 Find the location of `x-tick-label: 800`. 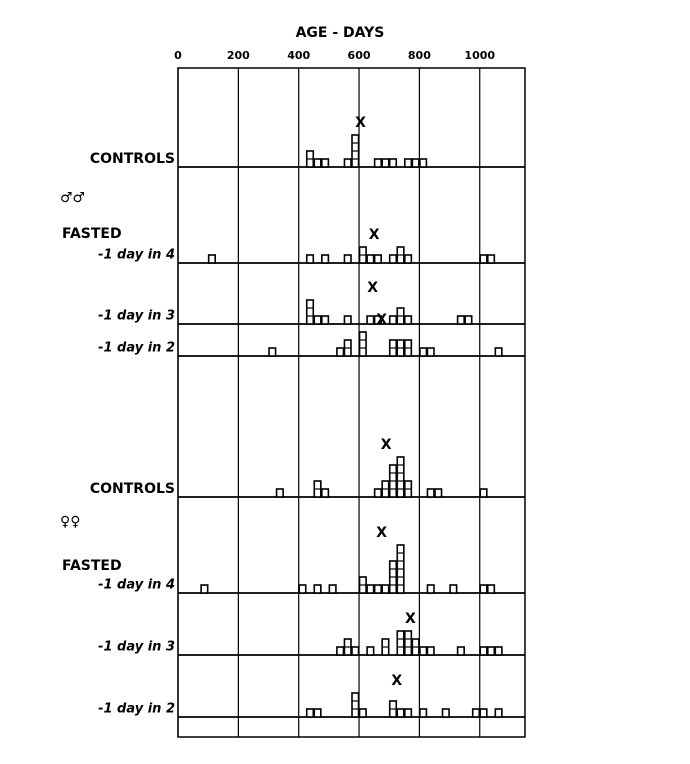

x-tick-label: 800 is located at coordinates (419, 55).